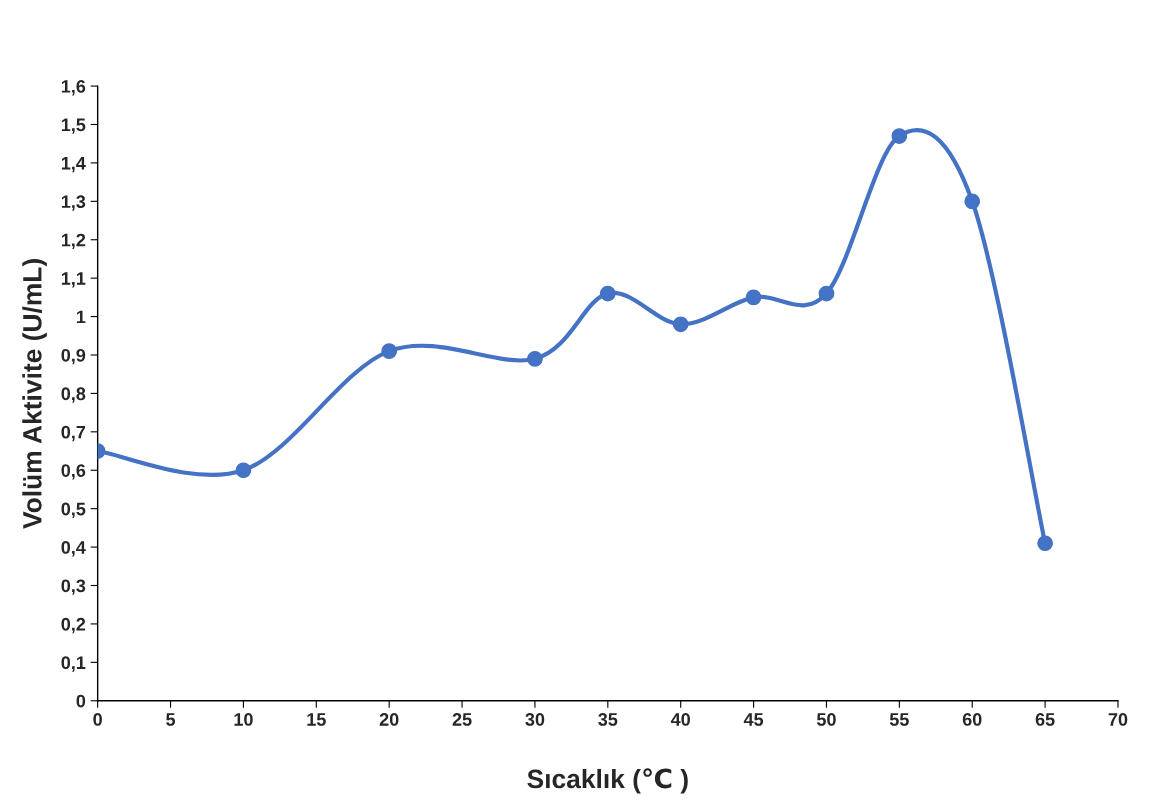  I want to click on y-tick-label: 0,3, so click(73, 587).